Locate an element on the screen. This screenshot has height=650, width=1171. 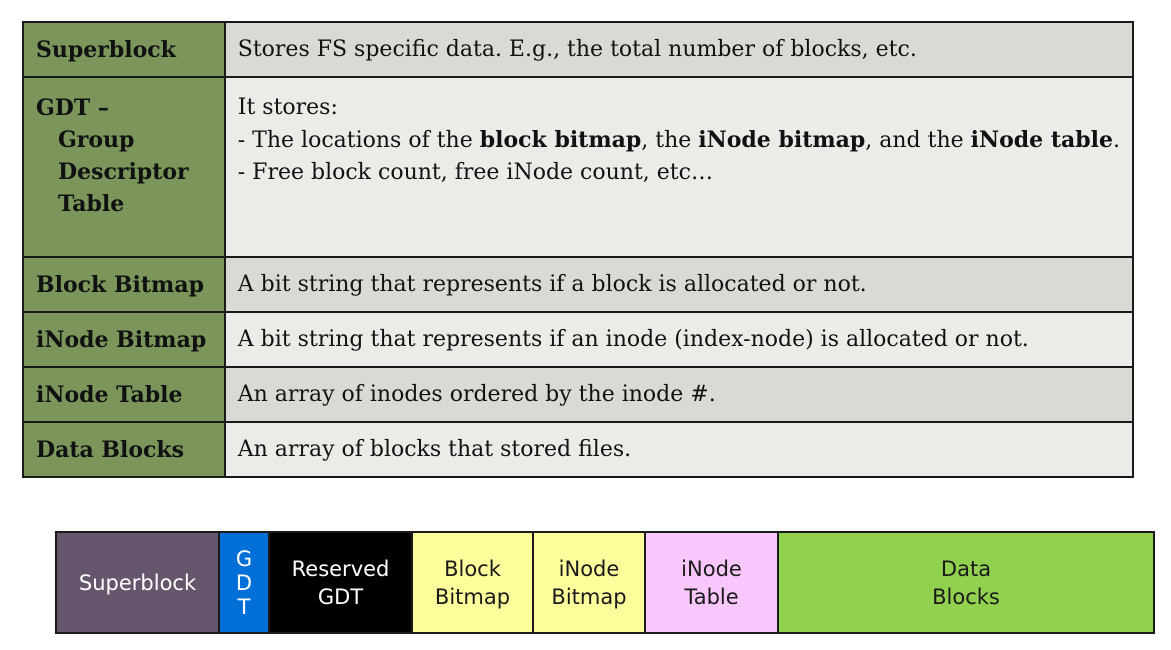
row-name-inode-table: iNode Table is located at coordinates (124, 394).